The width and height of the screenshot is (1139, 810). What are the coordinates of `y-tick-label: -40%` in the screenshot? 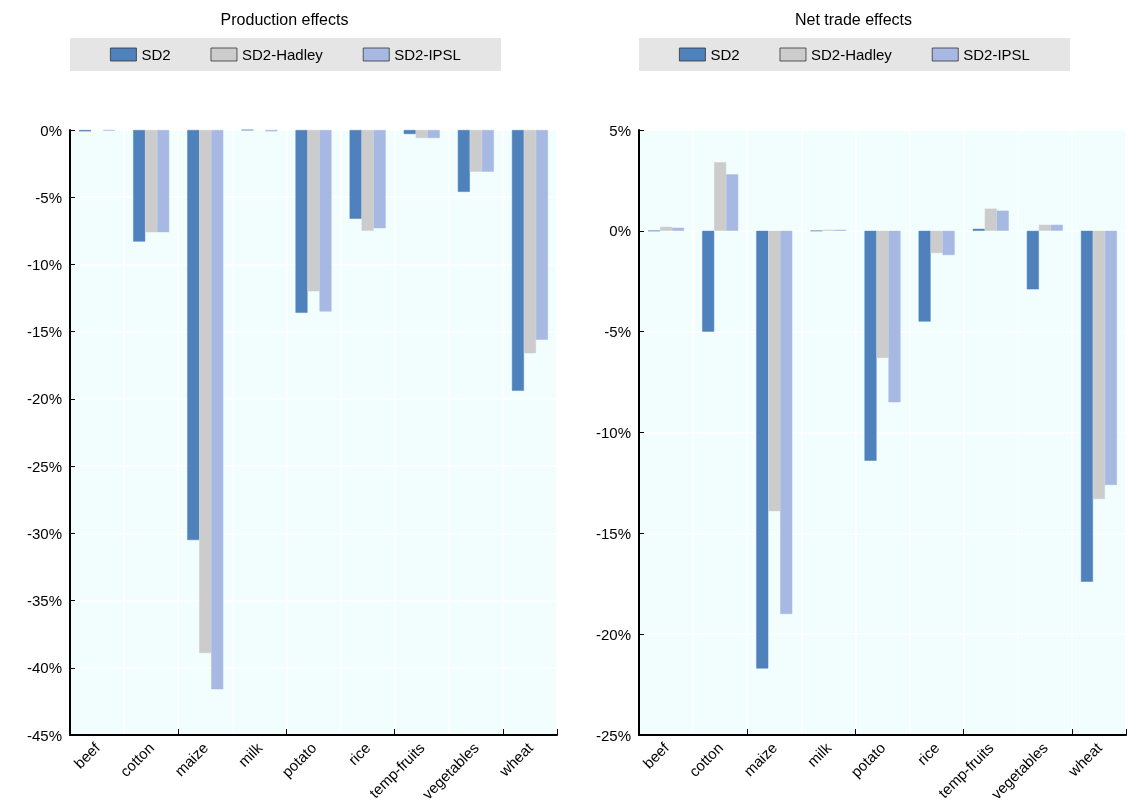 It's located at (44, 668).